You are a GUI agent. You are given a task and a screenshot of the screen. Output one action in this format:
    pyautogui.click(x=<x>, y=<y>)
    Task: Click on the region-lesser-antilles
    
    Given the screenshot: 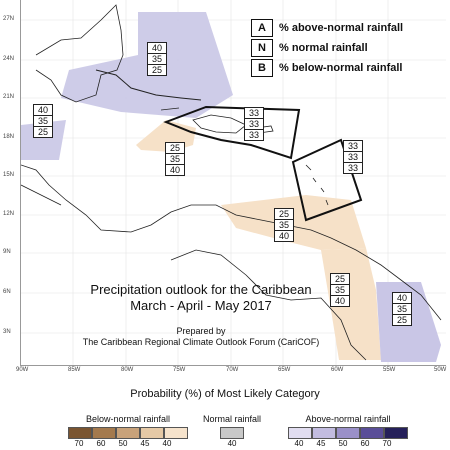 What is the action you would take?
    pyautogui.click(x=327, y=180)
    